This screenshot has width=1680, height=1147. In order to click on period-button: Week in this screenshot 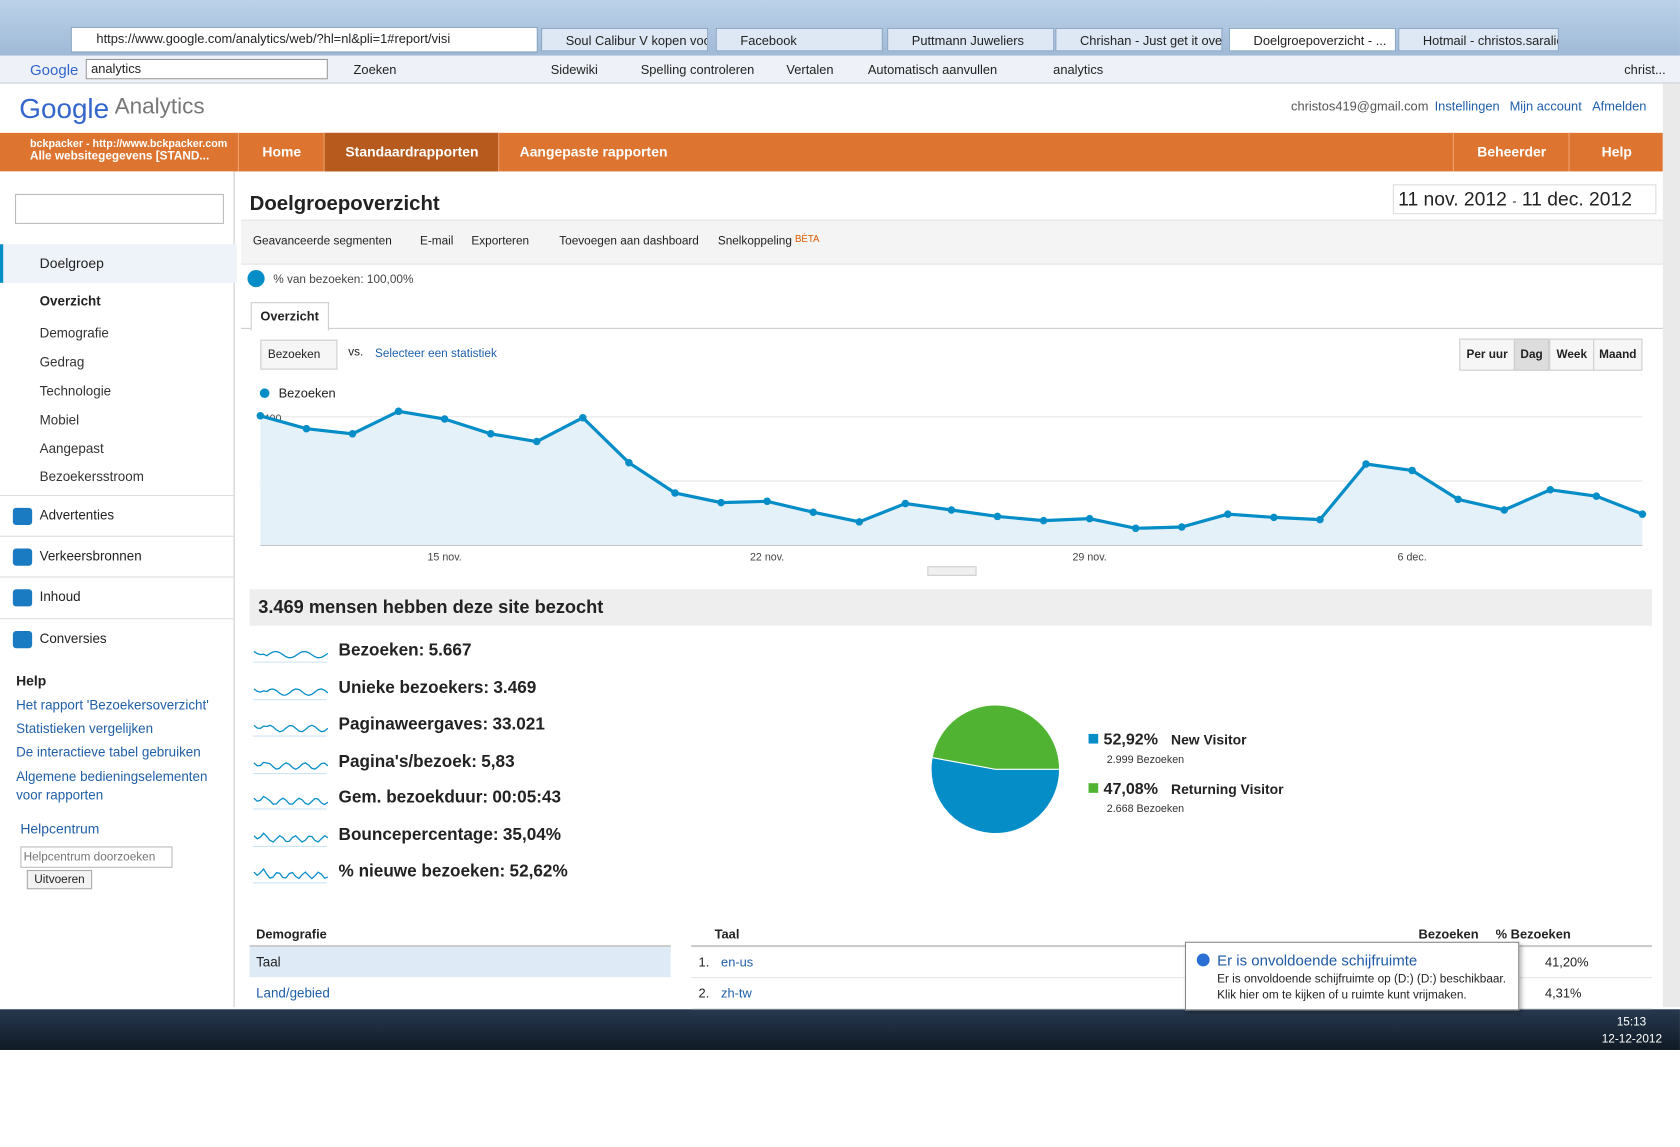, I will do `click(1572, 354)`.